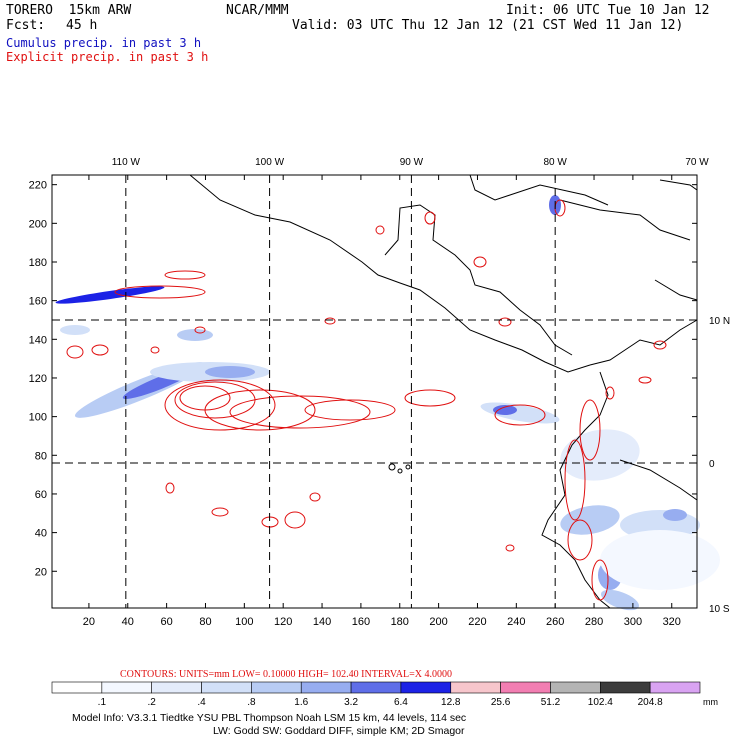  I want to click on x-tick-label: 300, so click(633, 622).